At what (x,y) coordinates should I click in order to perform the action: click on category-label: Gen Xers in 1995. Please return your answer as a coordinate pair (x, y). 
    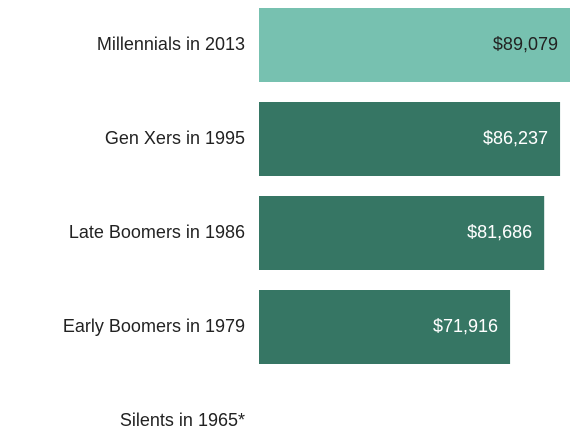
    Looking at the image, I should click on (175, 138).